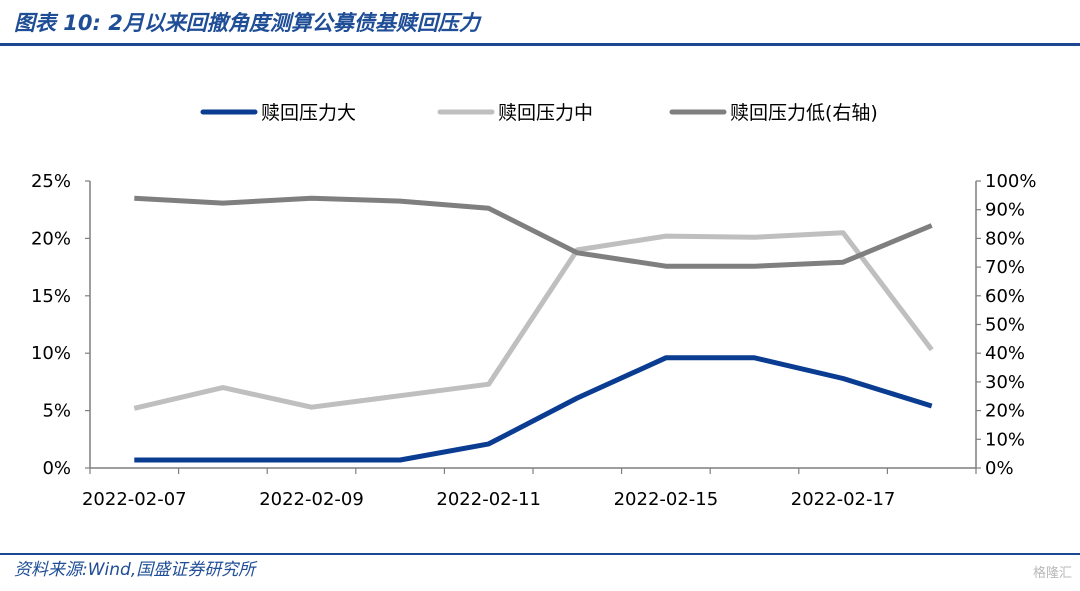  Describe the element at coordinates (51, 296) in the screenshot. I see `left-y-tick-label: 15%` at that location.